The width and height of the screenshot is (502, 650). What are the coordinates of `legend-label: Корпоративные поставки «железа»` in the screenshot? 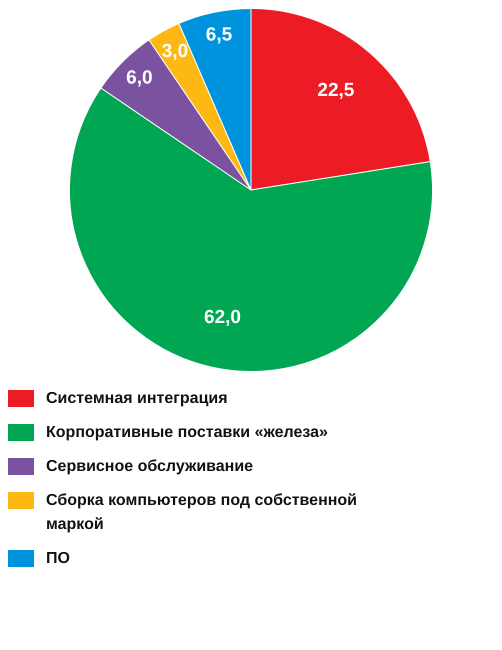 It's located at (187, 433).